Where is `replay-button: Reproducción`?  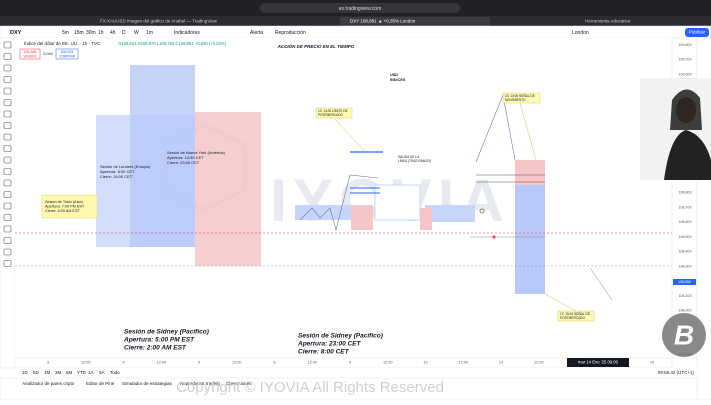 replay-button: Reproducción is located at coordinates (290, 33).